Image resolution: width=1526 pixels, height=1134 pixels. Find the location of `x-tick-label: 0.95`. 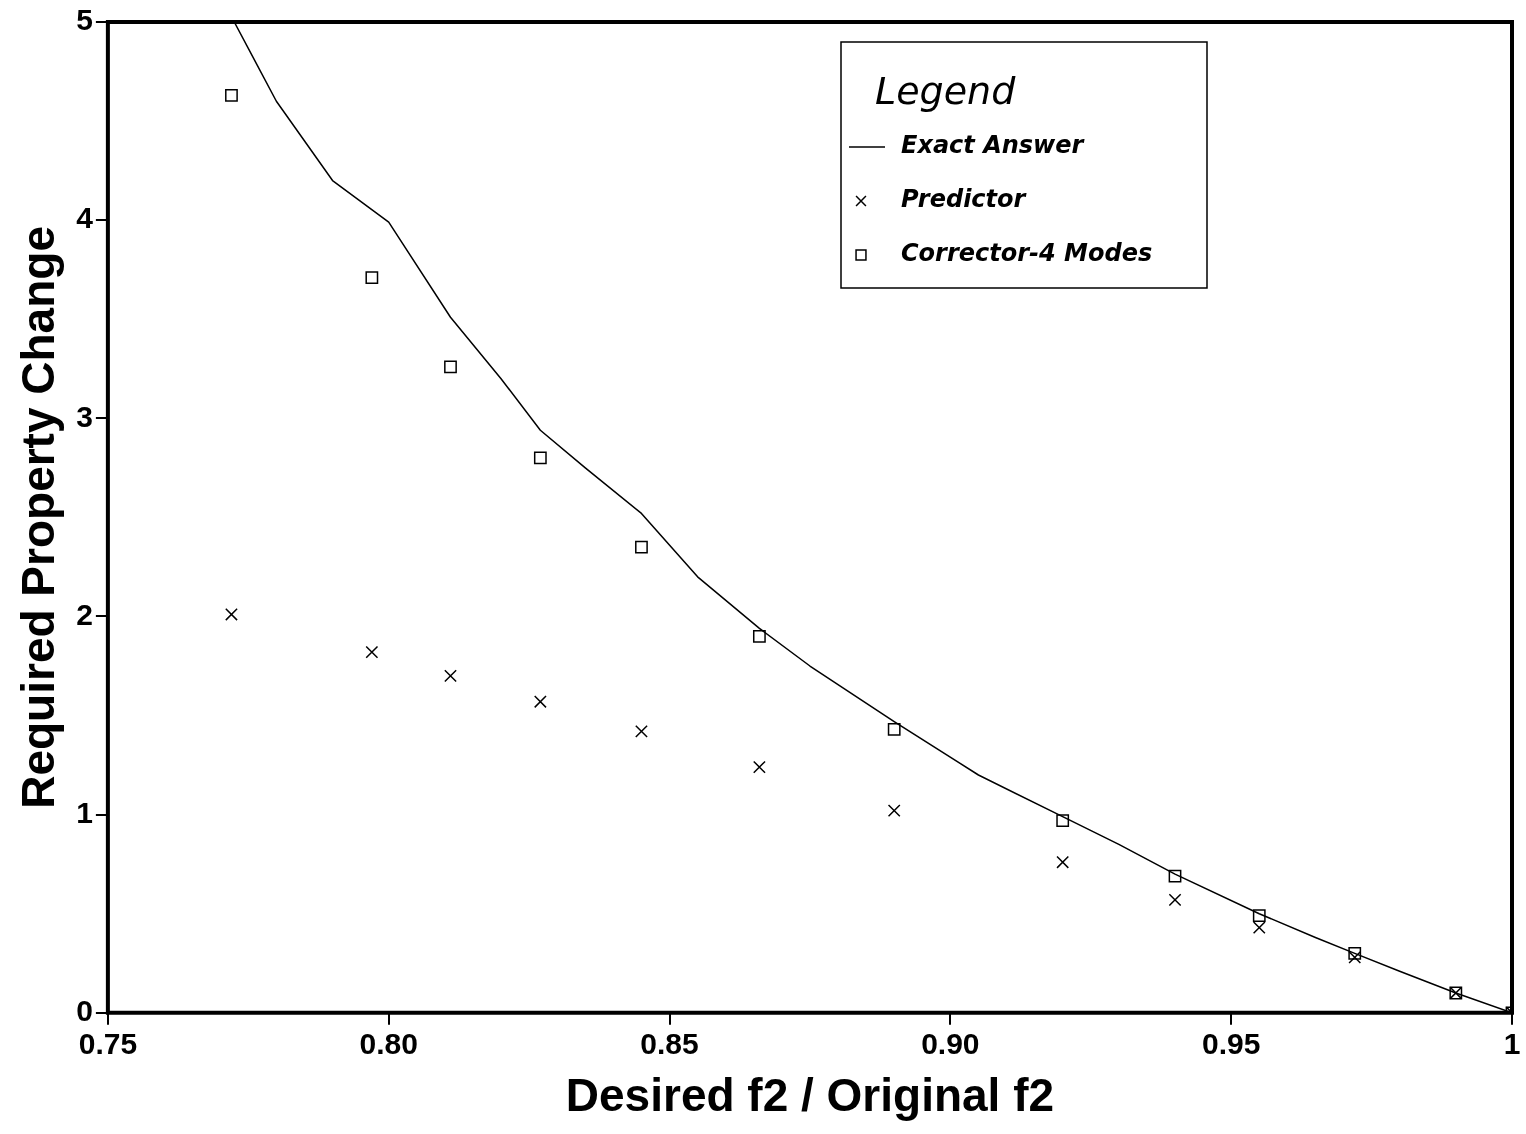

x-tick-label: 0.95 is located at coordinates (1231, 1044).